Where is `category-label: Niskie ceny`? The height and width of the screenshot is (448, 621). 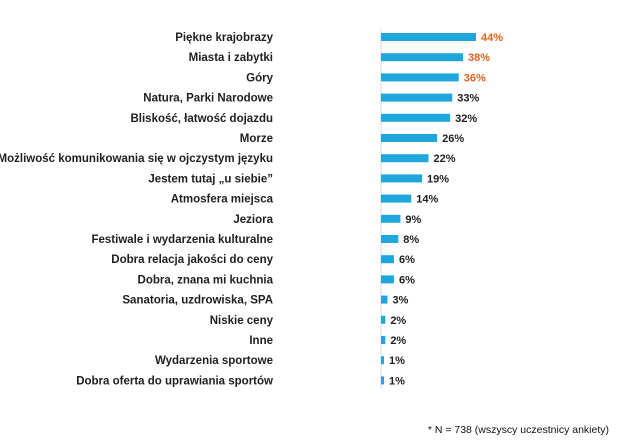 category-label: Niskie ceny is located at coordinates (242, 321).